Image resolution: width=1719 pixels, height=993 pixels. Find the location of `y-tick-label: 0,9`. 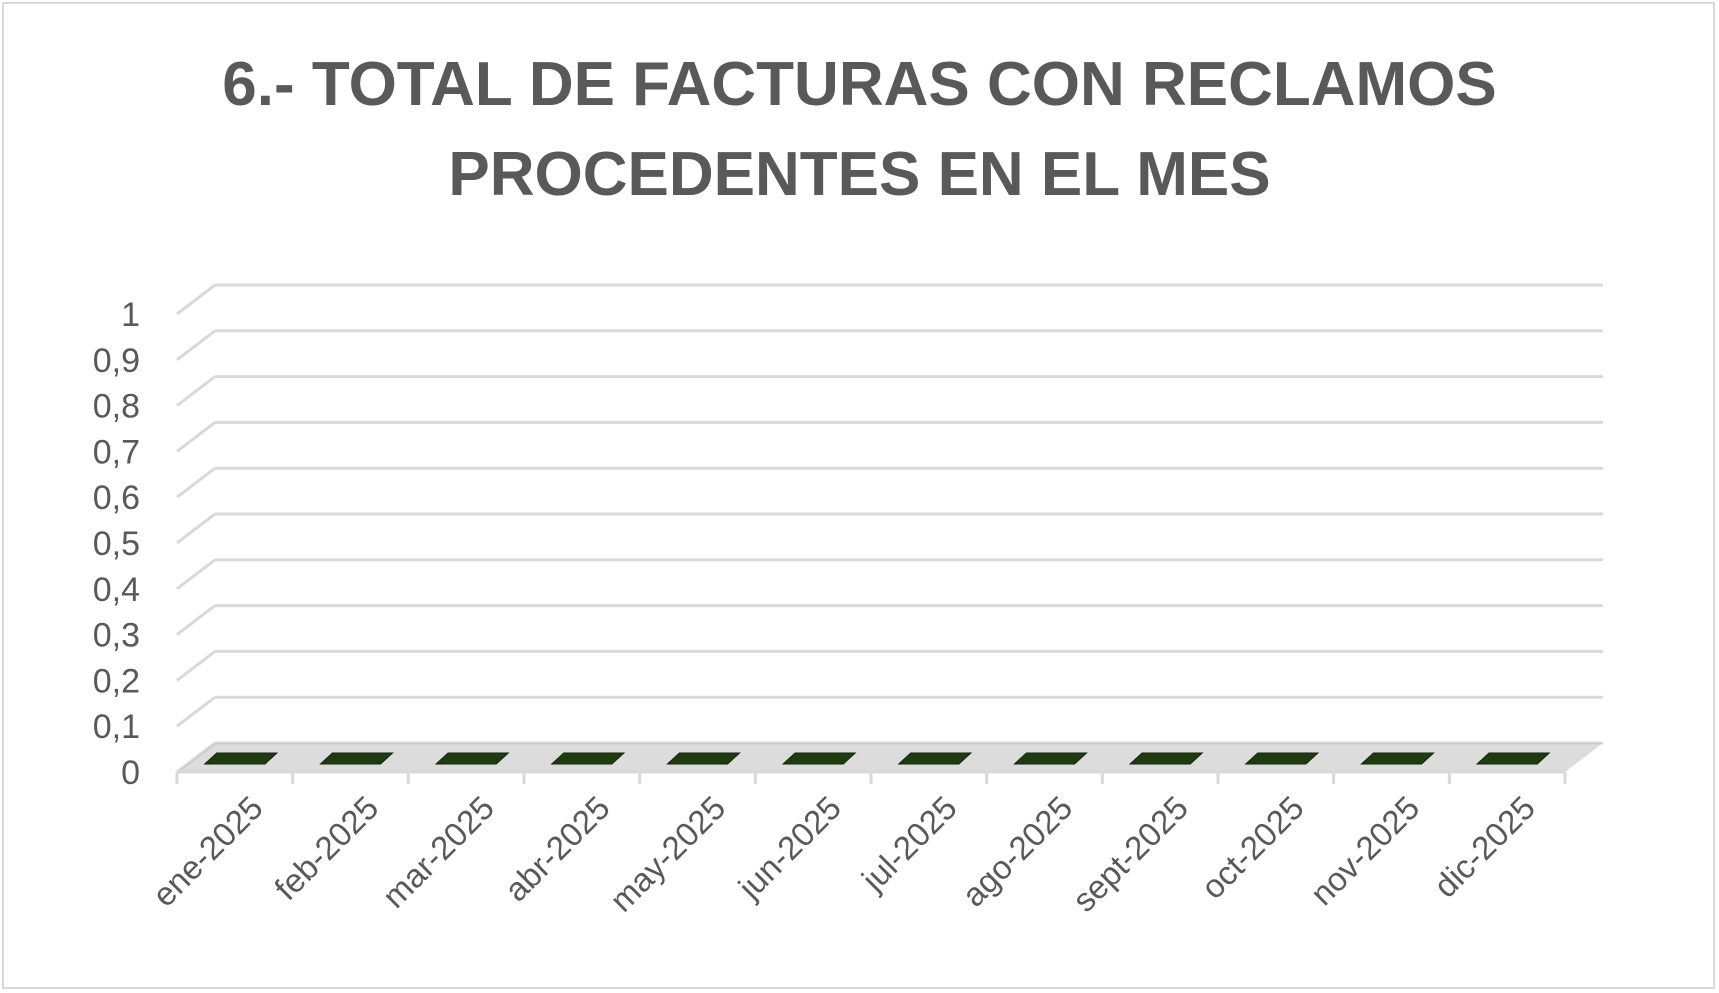

y-tick-label: 0,9 is located at coordinates (116, 361).